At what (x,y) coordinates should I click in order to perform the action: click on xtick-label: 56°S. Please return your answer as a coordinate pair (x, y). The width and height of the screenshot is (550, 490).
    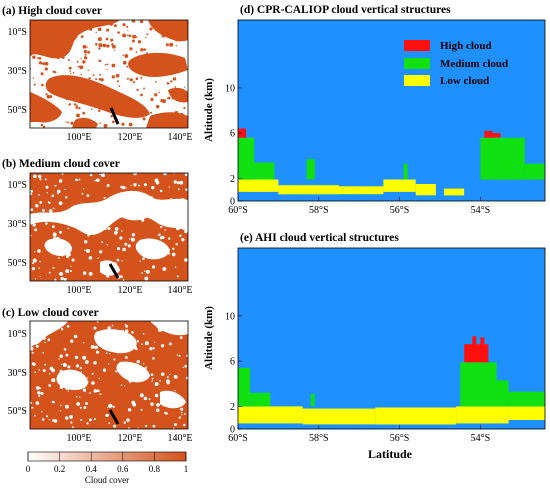
    Looking at the image, I should click on (400, 438).